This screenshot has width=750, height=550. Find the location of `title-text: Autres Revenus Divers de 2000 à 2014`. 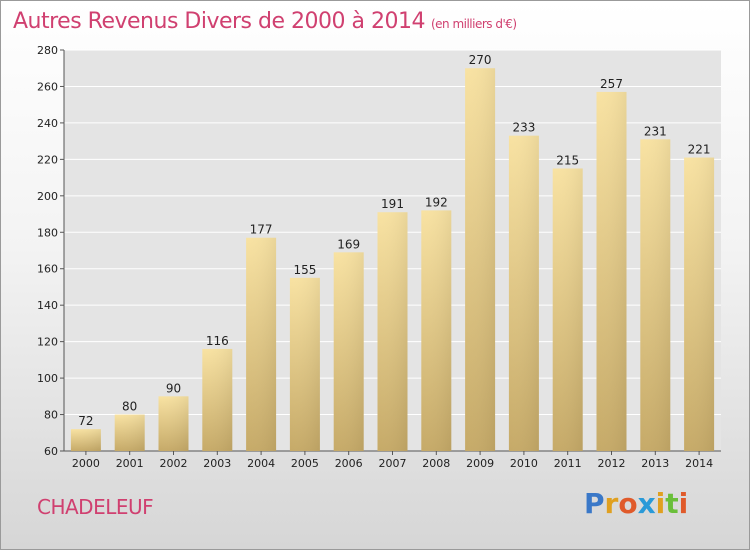

title-text: Autres Revenus Divers de 2000 à 2014 is located at coordinates (219, 21).